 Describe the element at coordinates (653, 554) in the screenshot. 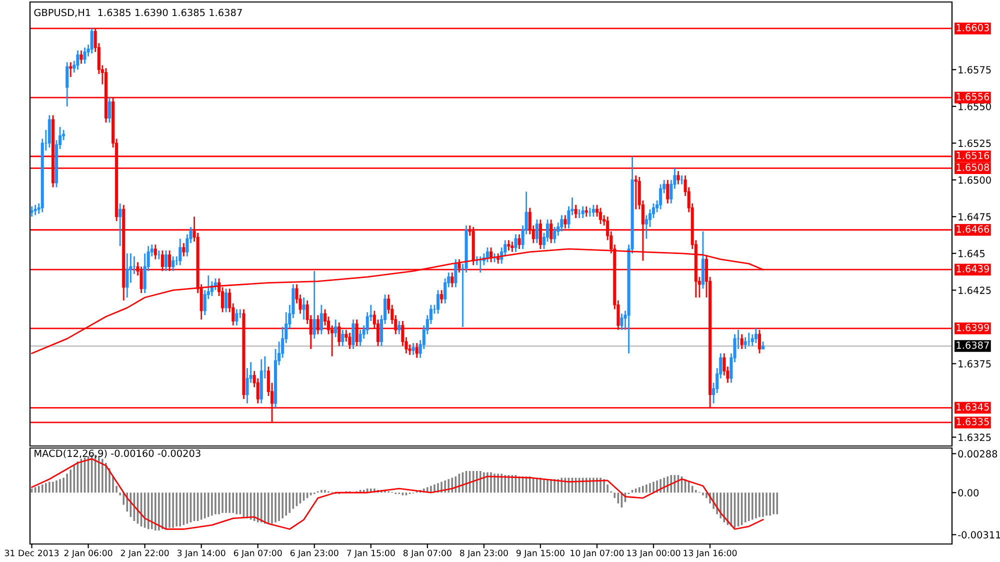

I see `x-tick-label: 13 Jan 00:00` at that location.